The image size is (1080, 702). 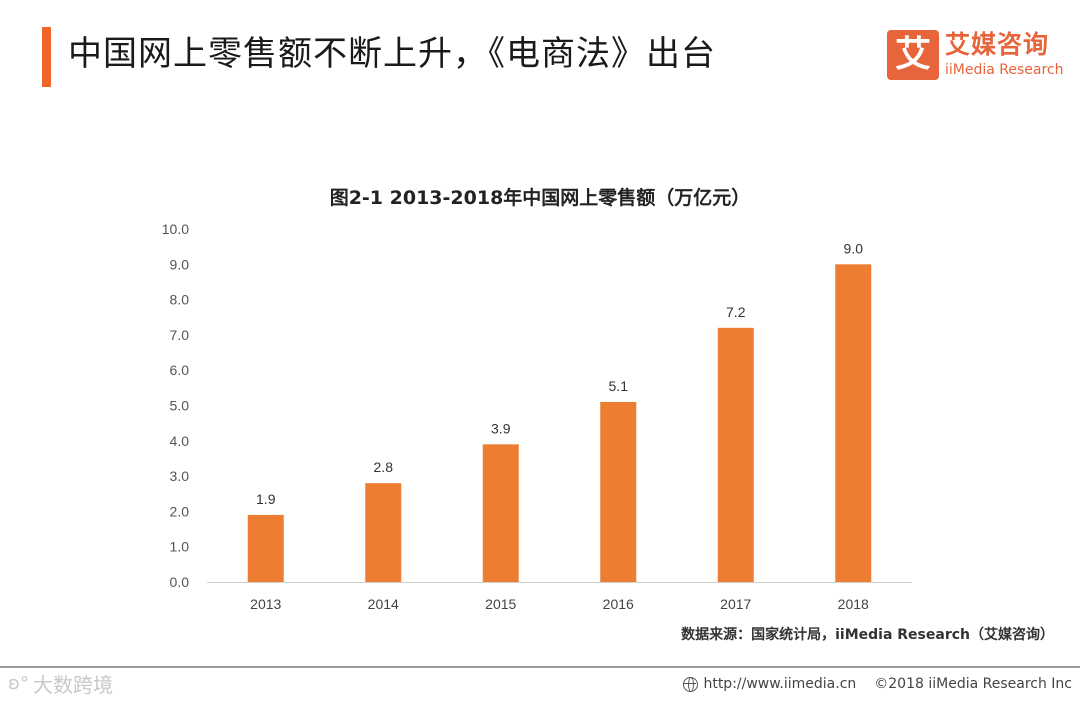 I want to click on data-label: 3.9, so click(x=501, y=428).